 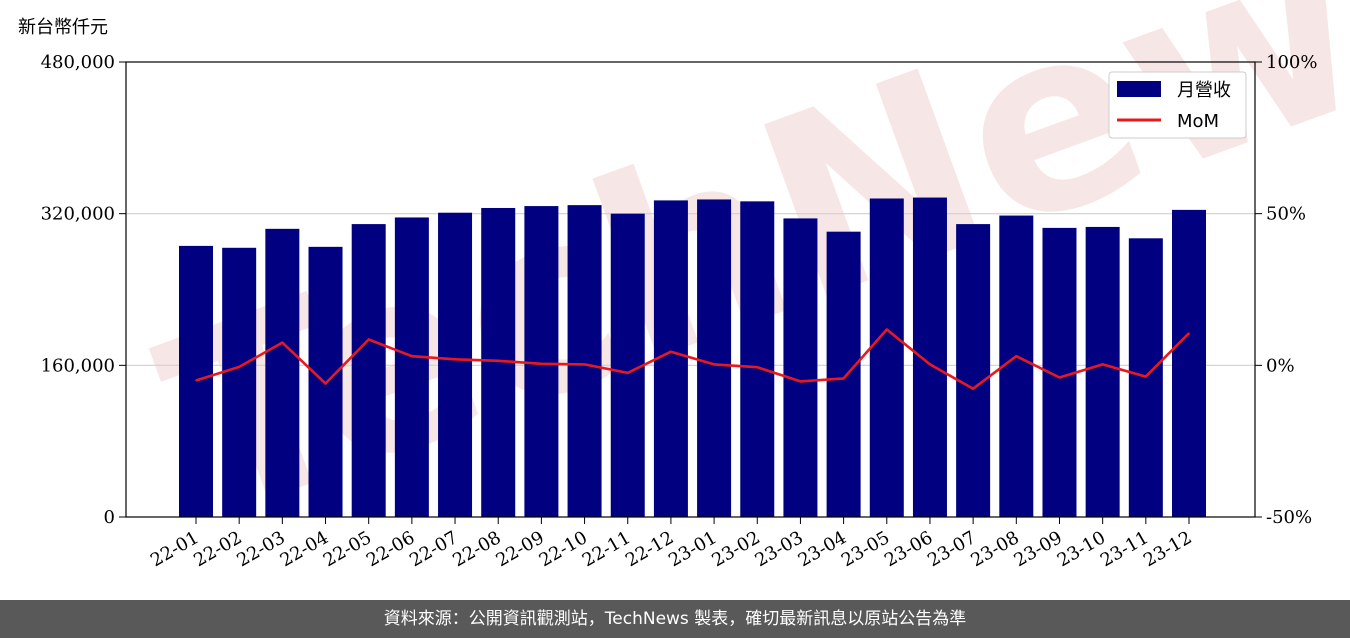 What do you see at coordinates (78, 62) in the screenshot?
I see `left-tick-label: 480,000` at bounding box center [78, 62].